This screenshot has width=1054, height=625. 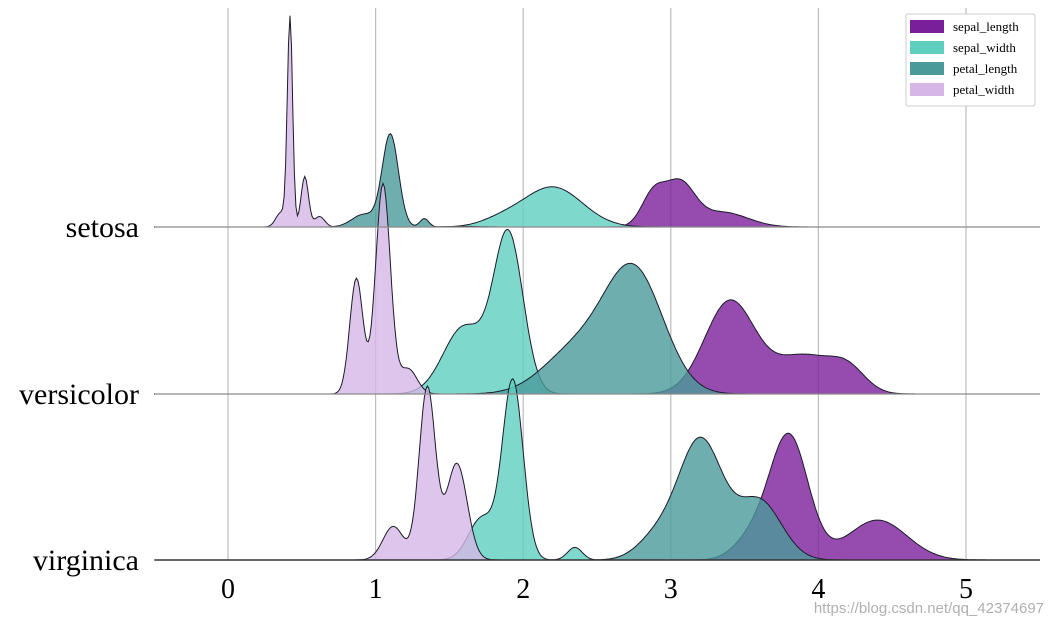 What do you see at coordinates (984, 89) in the screenshot?
I see `legend-label-petal-width: petal_width` at bounding box center [984, 89].